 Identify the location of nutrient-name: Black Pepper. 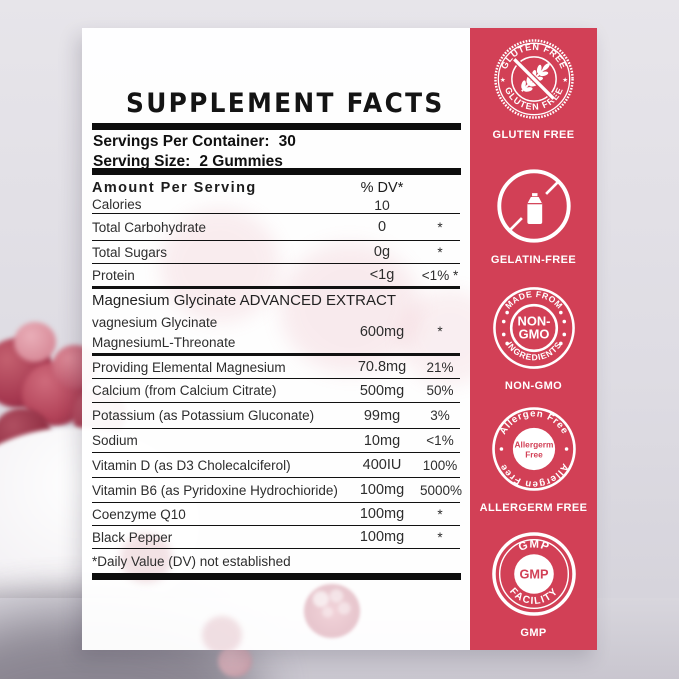
(132, 537).